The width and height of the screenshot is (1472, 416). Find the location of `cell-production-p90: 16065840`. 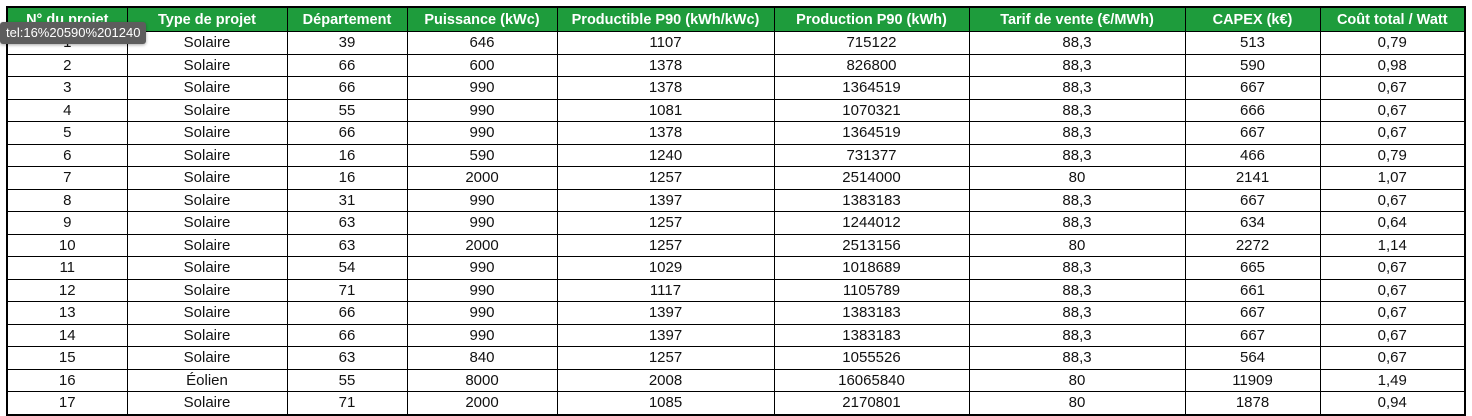

cell-production-p90: 16065840 is located at coordinates (871, 380).